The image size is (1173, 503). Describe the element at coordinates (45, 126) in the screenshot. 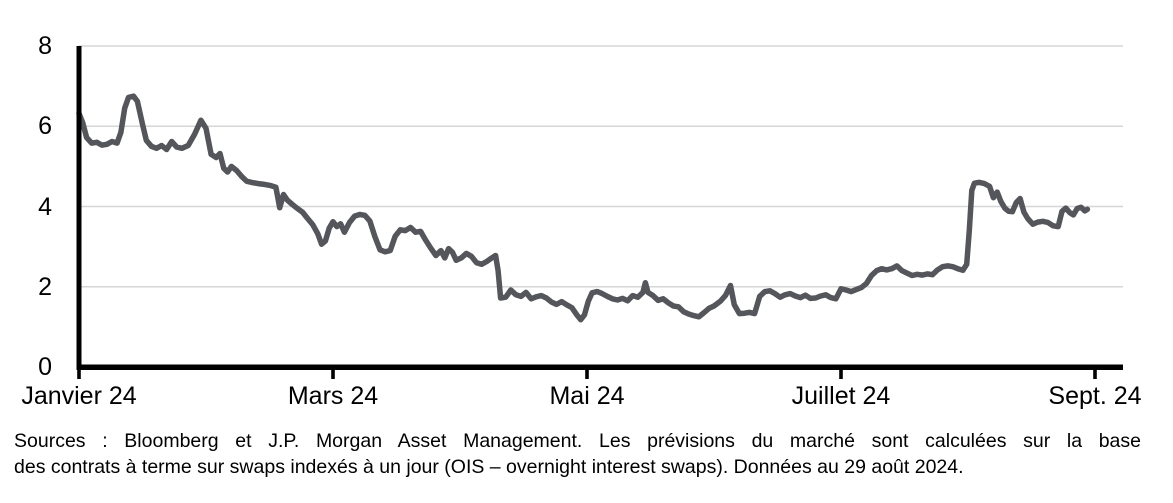

I see `y-tick-label: 6` at that location.